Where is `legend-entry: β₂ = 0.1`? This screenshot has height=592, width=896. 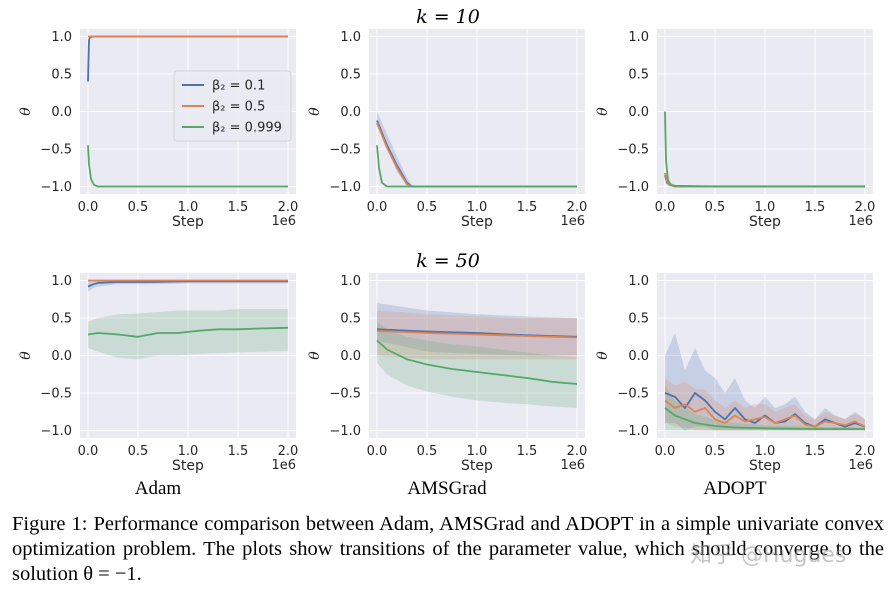
legend-entry: β₂ = 0.1 is located at coordinates (238, 86).